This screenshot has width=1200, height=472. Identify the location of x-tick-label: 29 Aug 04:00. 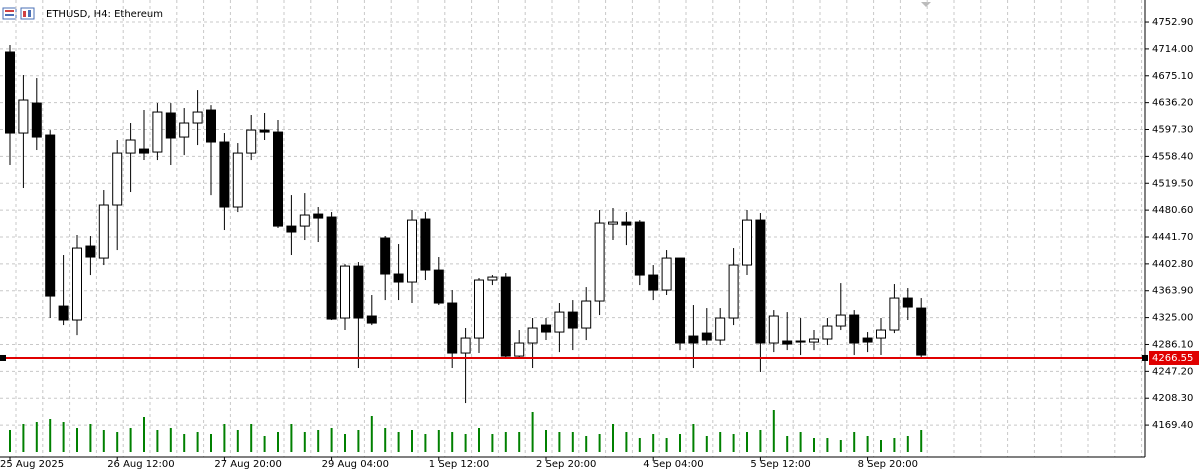
(355, 464).